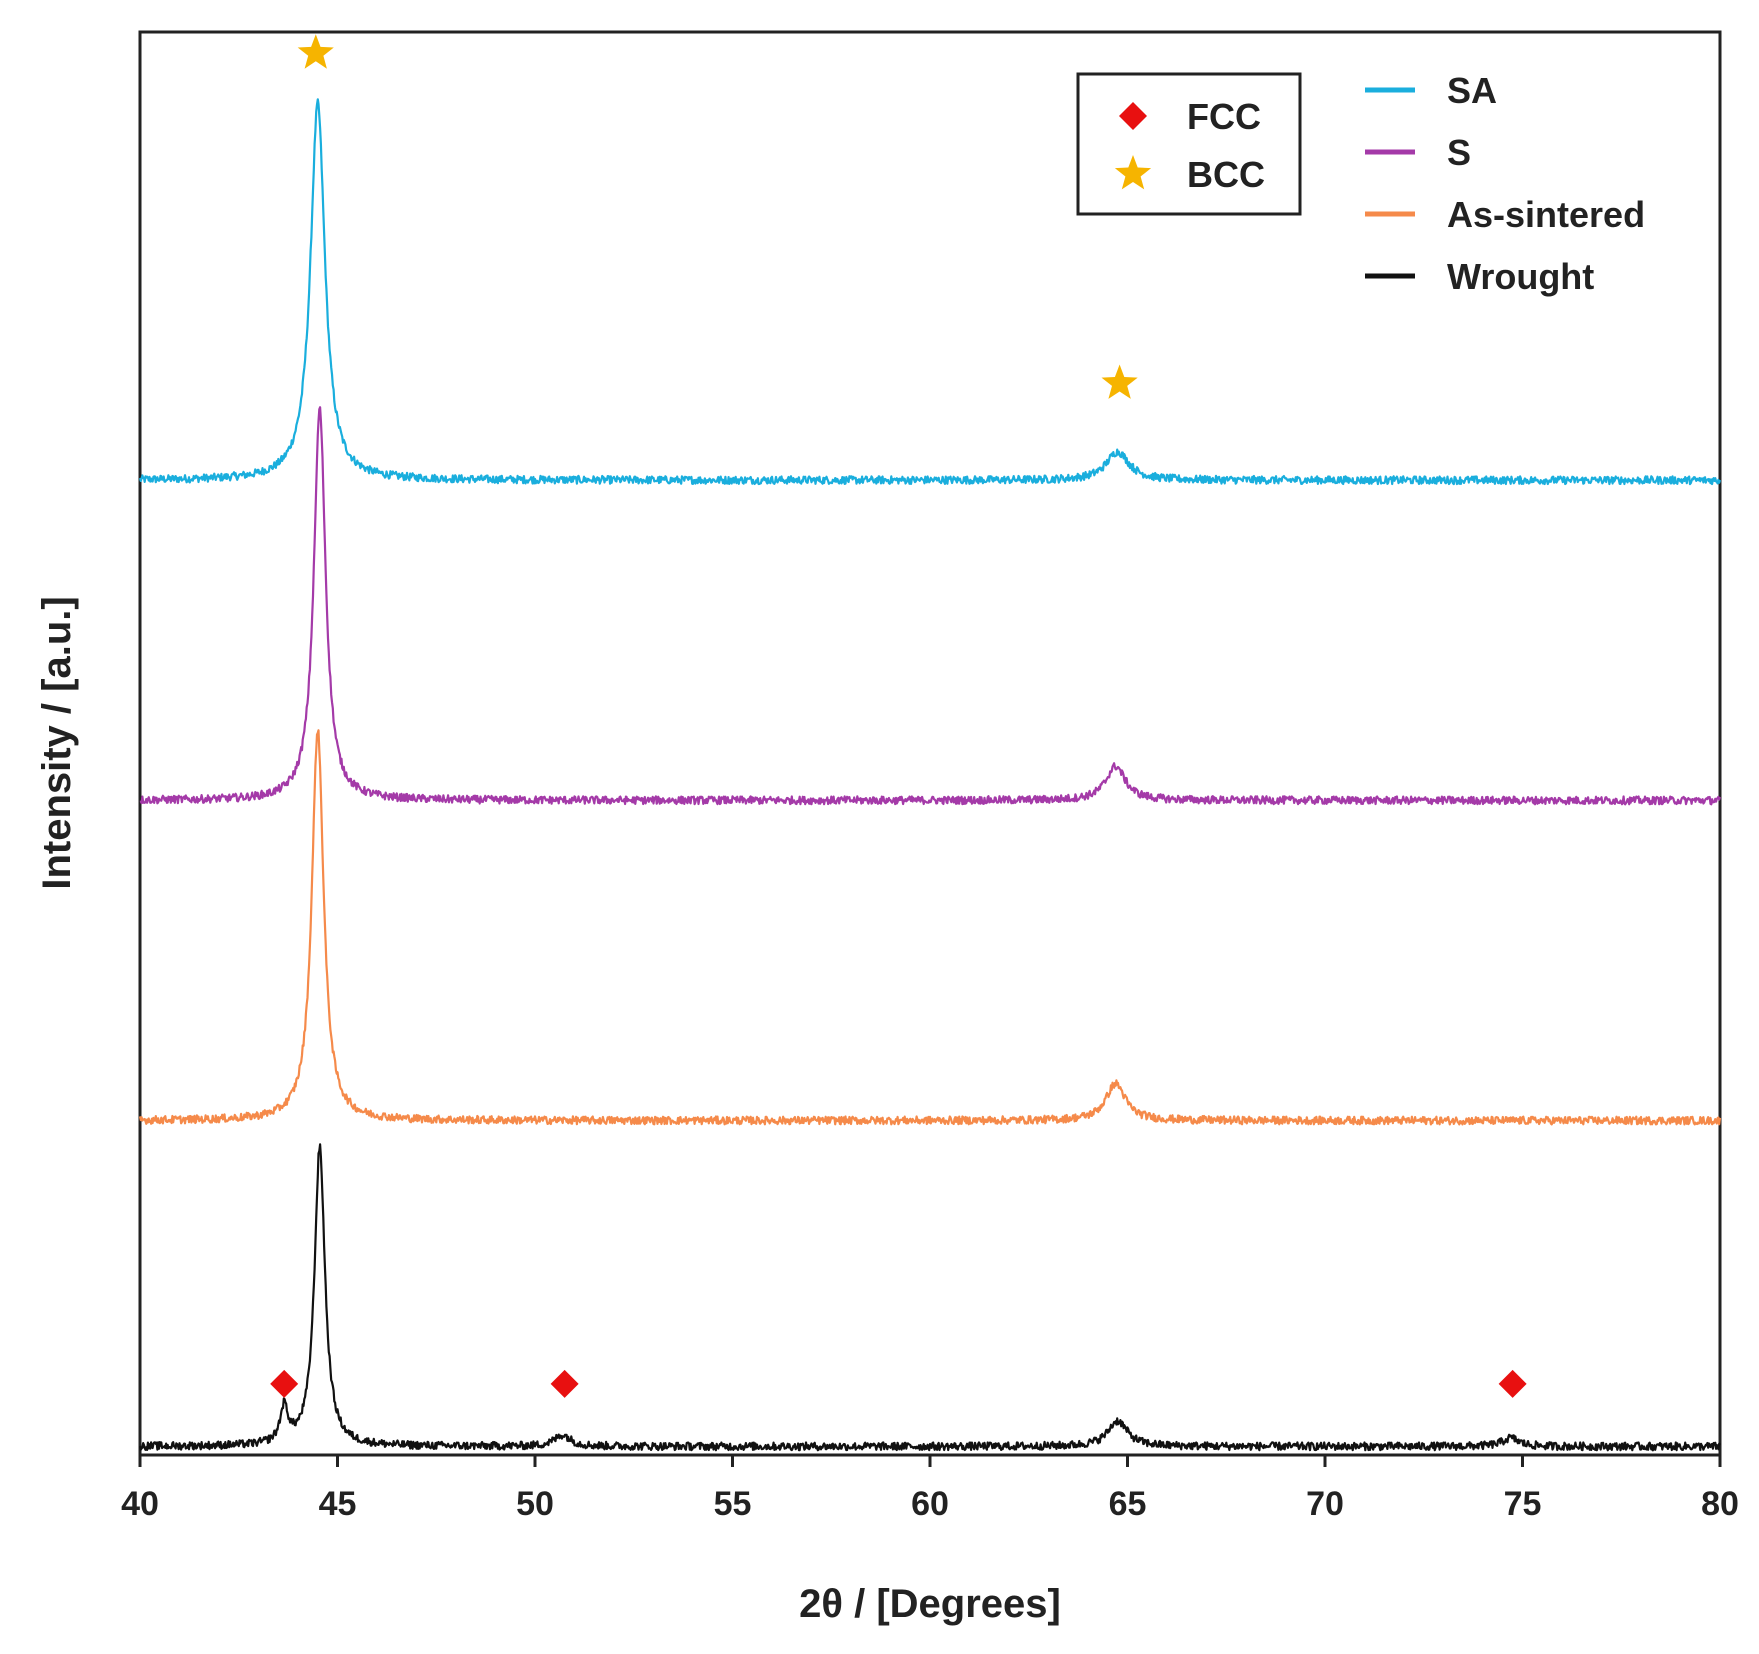 The height and width of the screenshot is (1654, 1759). I want to click on y-axis-title: Intensity / [a.u.], so click(57, 742).